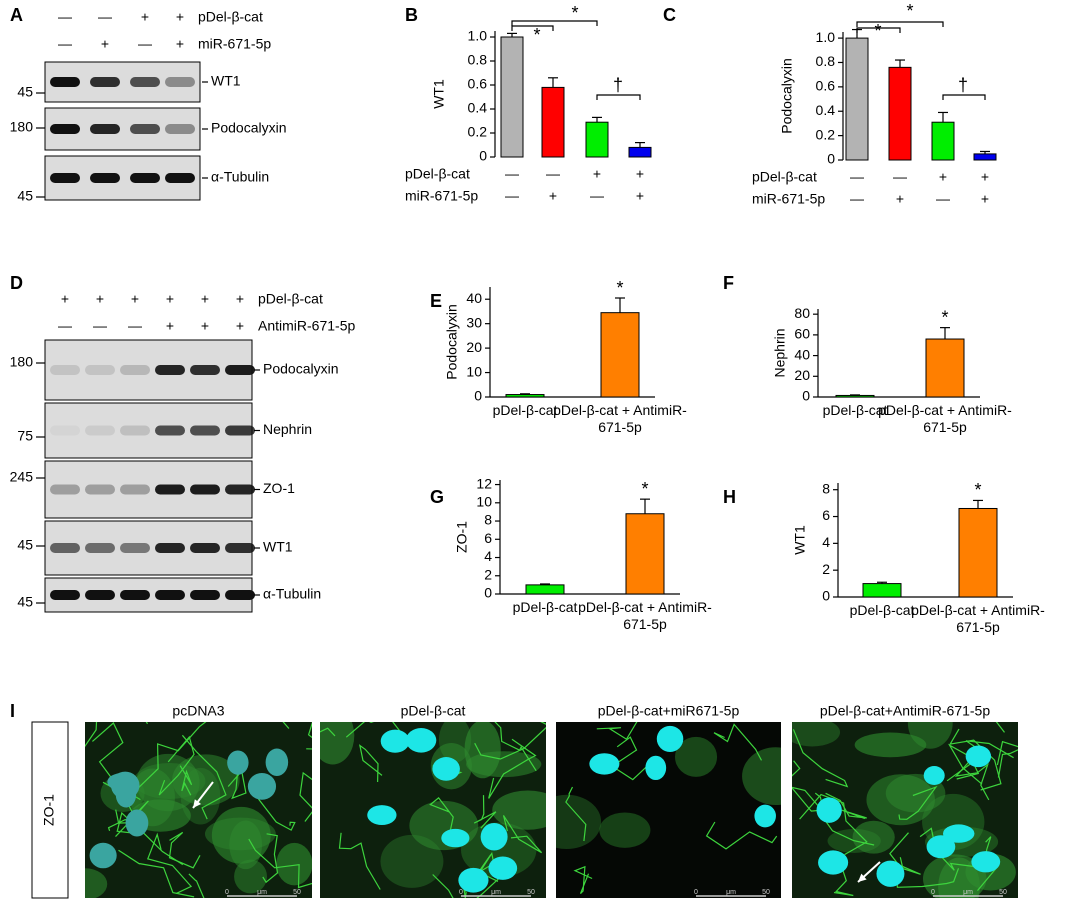  I want to click on panel-label: A, so click(16, 15).